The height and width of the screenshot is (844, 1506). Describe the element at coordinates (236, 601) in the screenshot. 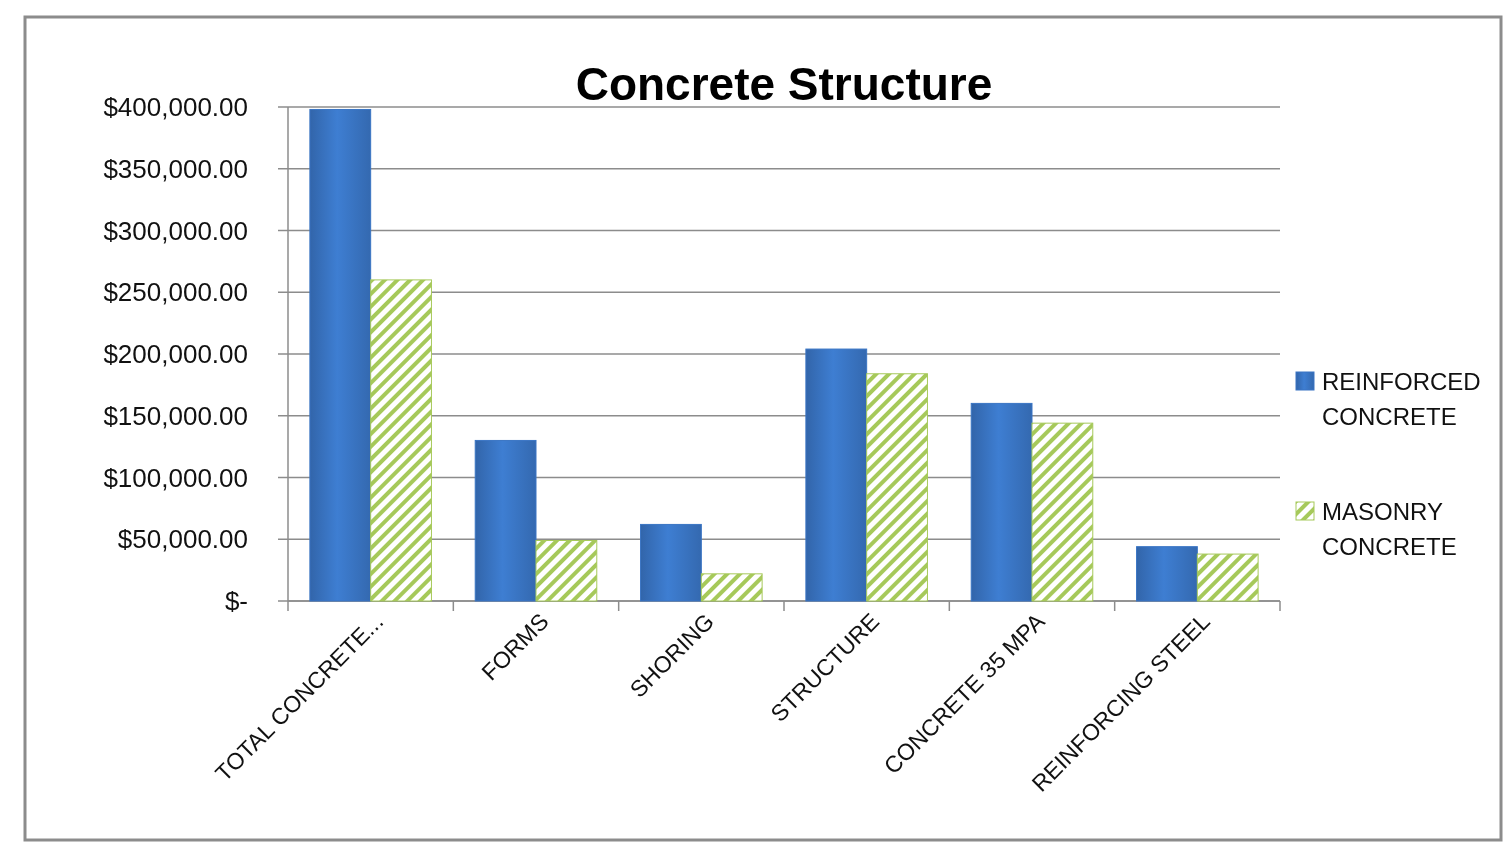

I see `y-tick-label: $-` at that location.